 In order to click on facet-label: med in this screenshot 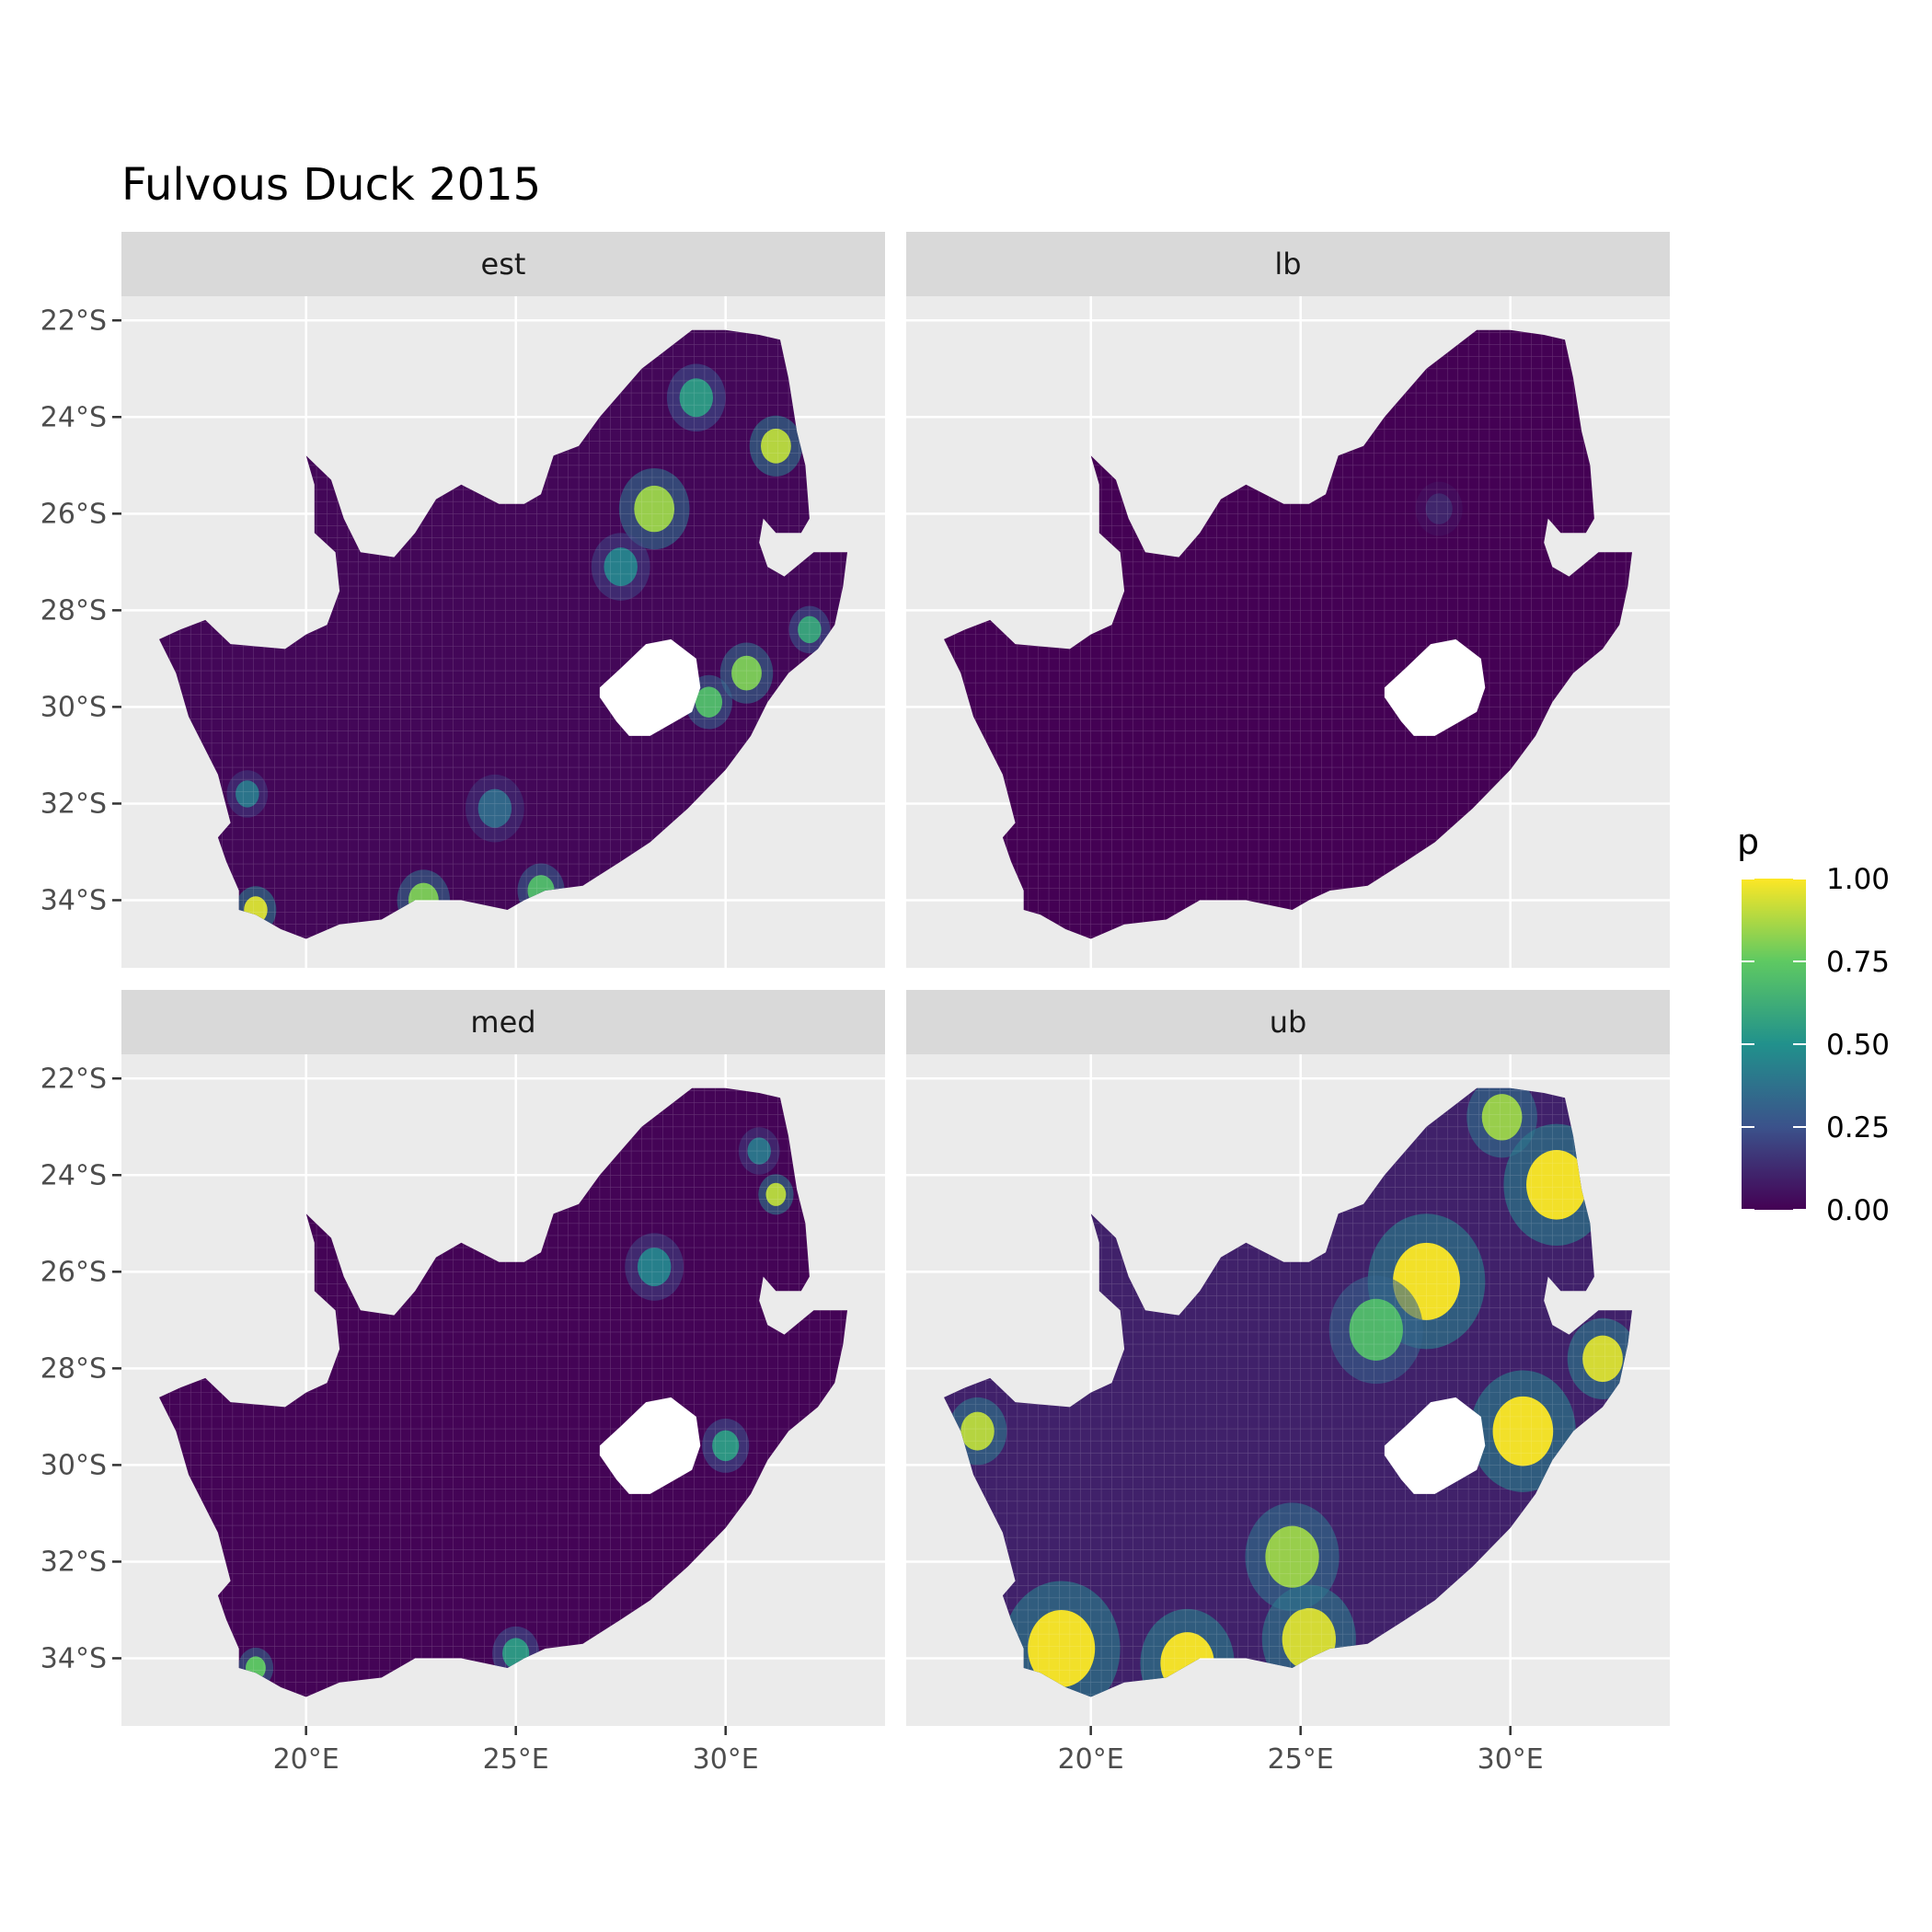, I will do `click(502, 1022)`.